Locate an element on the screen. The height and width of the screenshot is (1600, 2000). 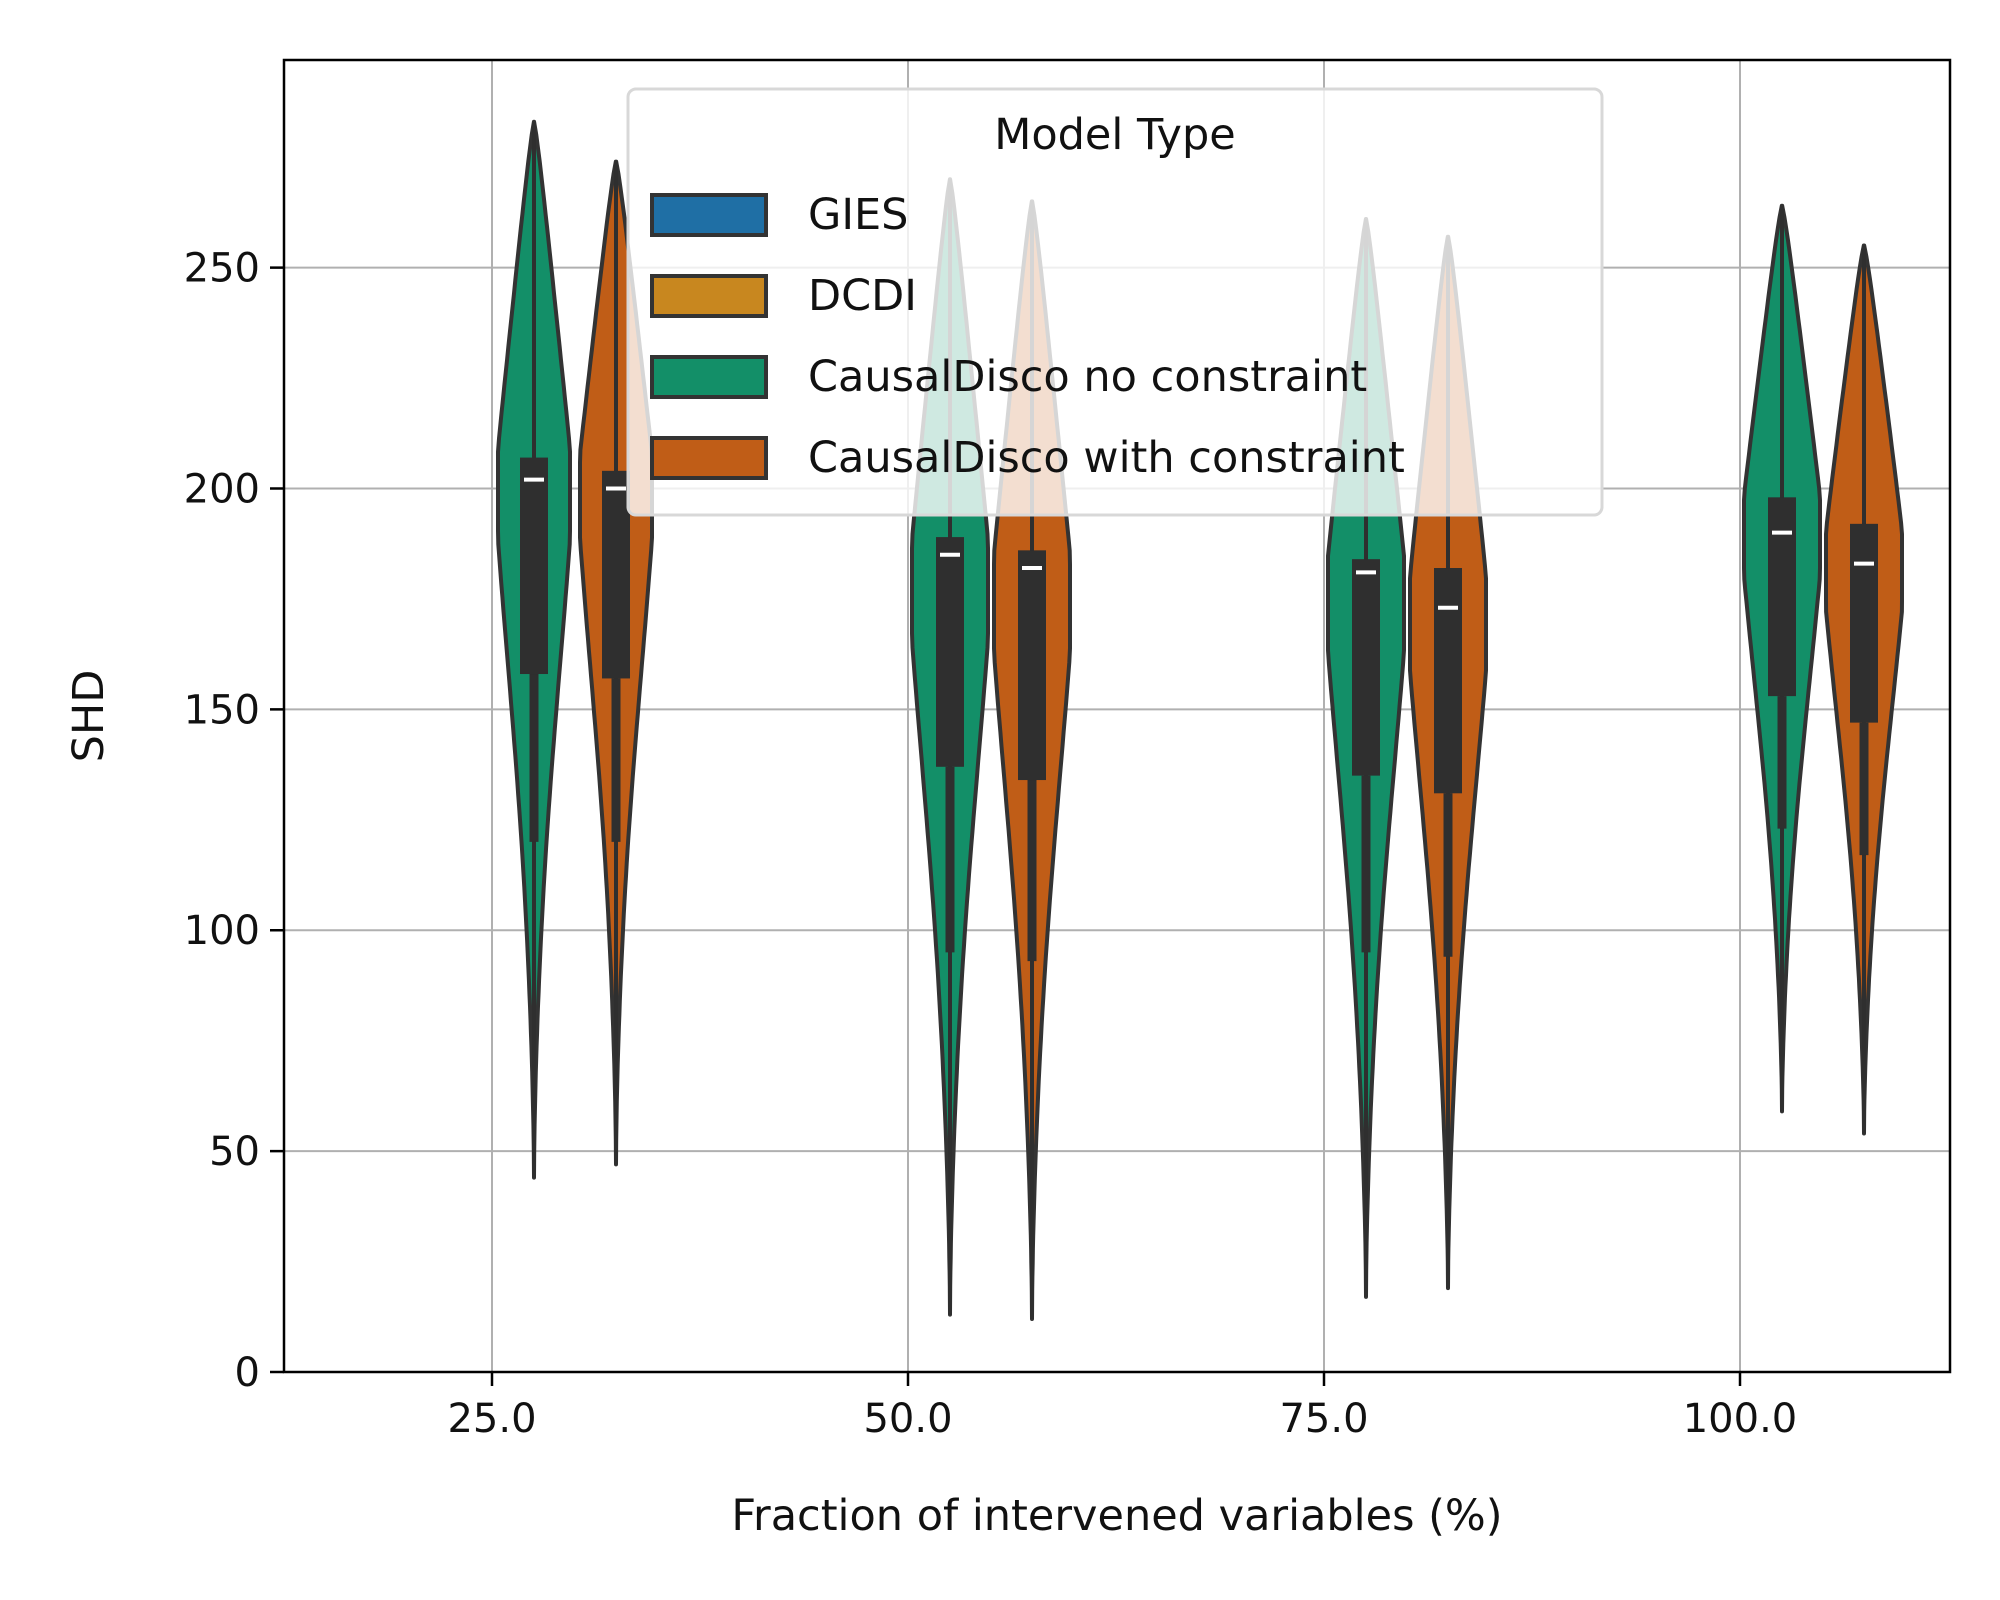
violin-causaldisco-no-constraint-25.0 is located at coordinates (534, 649).